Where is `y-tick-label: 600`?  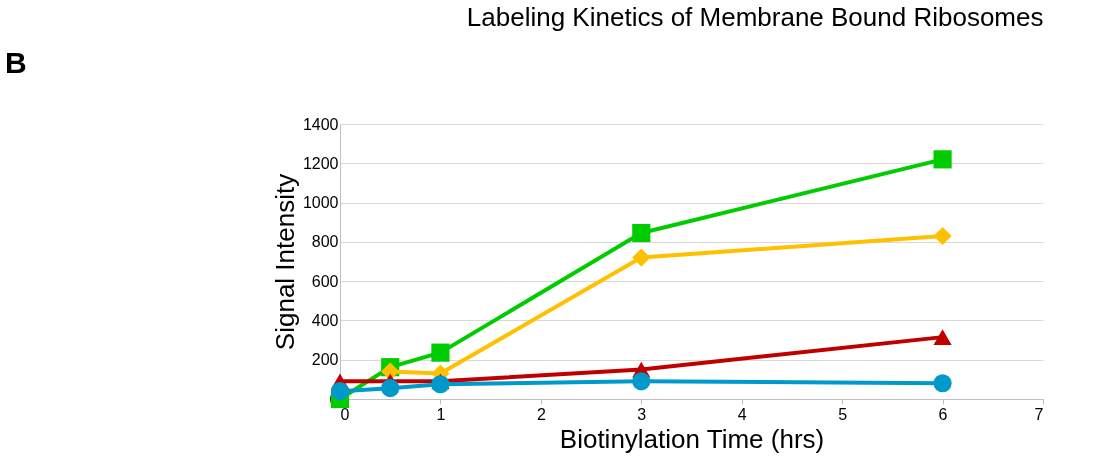 y-tick-label: 600 is located at coordinates (325, 281).